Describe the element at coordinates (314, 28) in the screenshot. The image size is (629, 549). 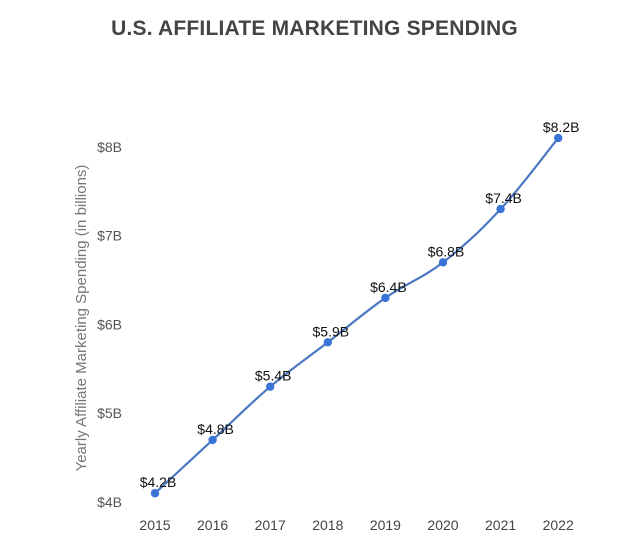
I see `chart-title: U.S. AFFILIATE MARKETING SPENDING` at that location.